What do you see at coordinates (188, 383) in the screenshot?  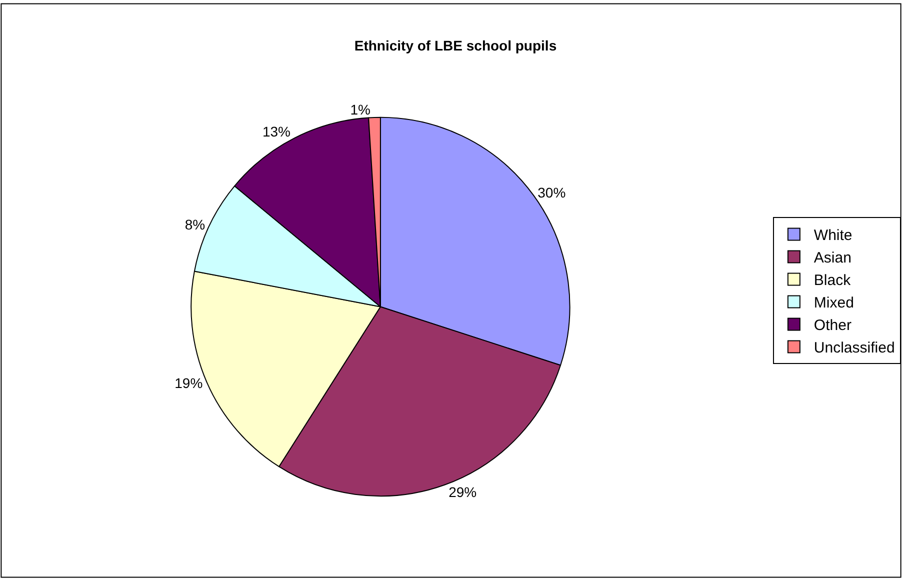 I see `data-label: 19%` at bounding box center [188, 383].